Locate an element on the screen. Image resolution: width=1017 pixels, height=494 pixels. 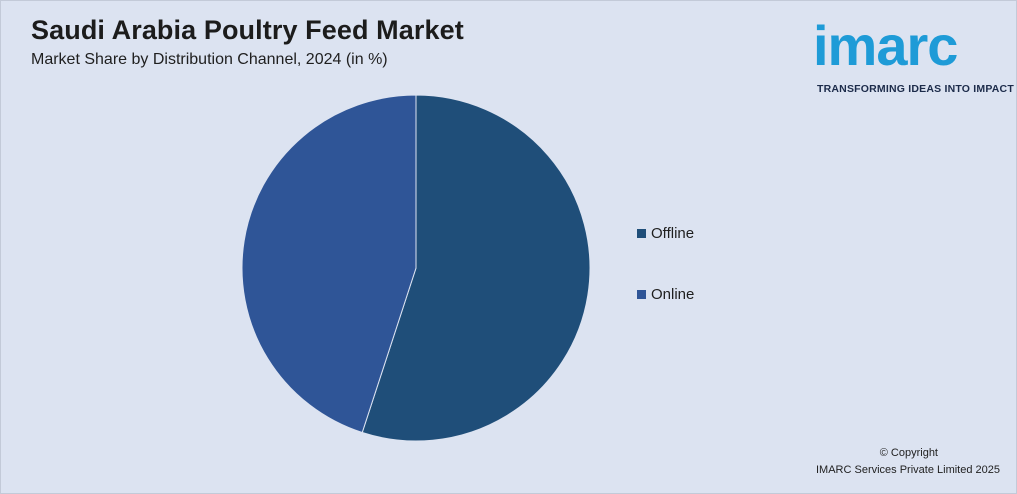
legend-label-online: Online is located at coordinates (673, 294).